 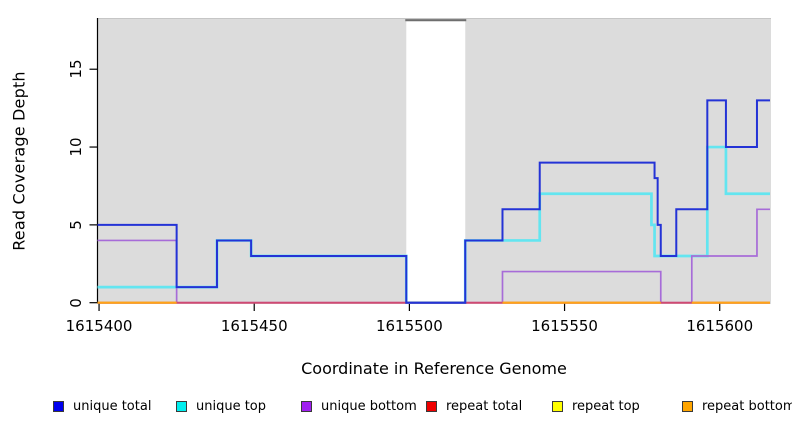 I want to click on legend-item-unique-top: unique top, so click(x=221, y=406).